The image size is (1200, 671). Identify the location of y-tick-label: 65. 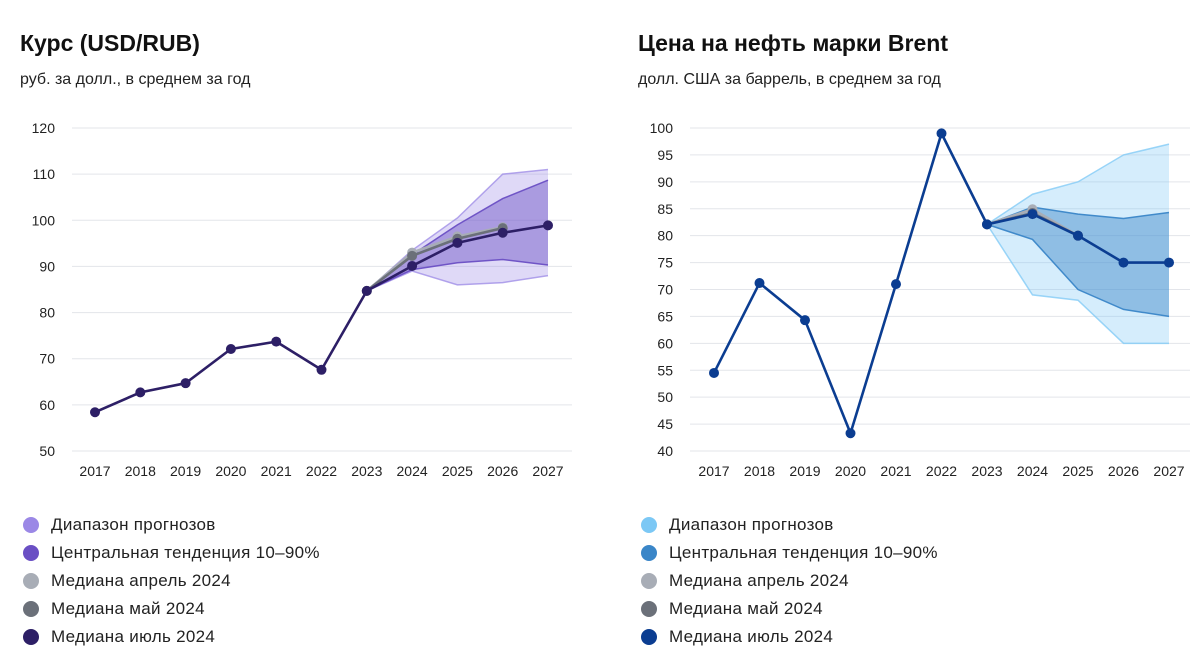
(665, 316).